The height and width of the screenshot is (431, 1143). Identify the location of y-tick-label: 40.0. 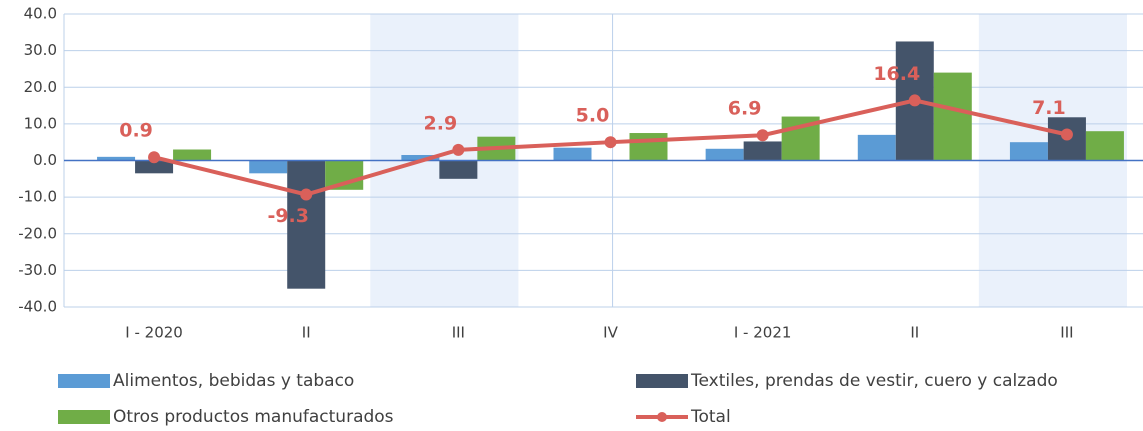
(40, 14).